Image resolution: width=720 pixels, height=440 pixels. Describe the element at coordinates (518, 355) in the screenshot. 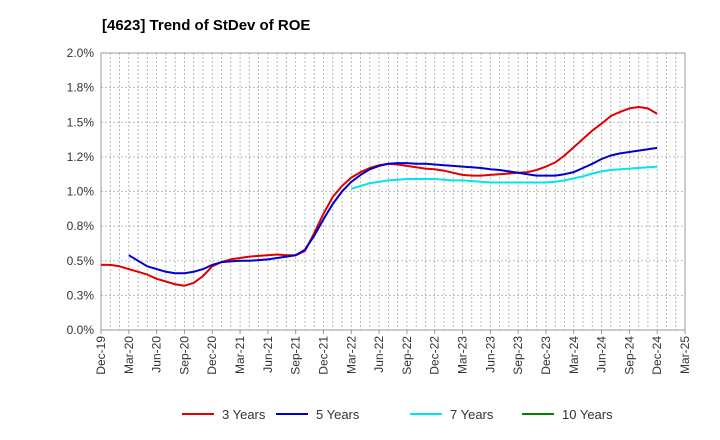

I see `x-tick-label: Sep-23` at that location.